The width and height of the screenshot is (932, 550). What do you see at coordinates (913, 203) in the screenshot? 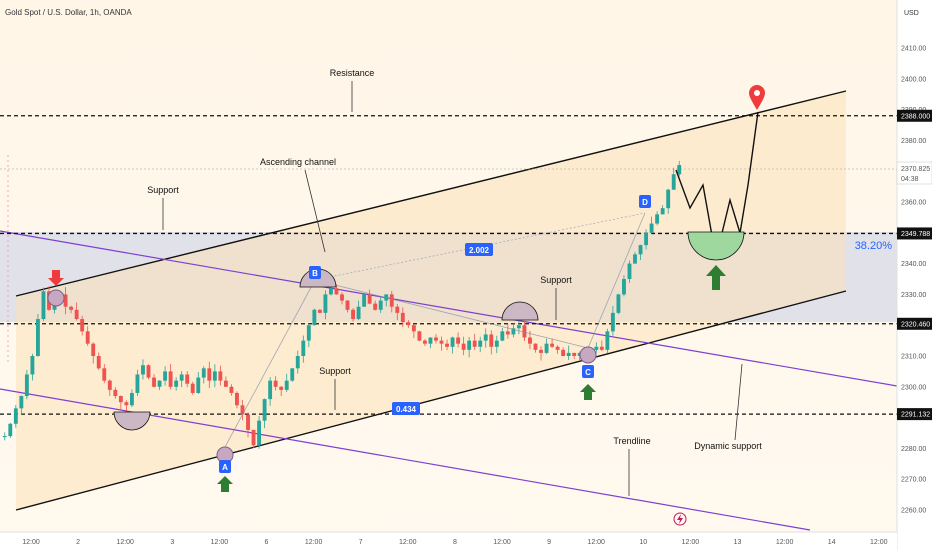
I see `y-tick-label: 2360.00` at bounding box center [913, 203].